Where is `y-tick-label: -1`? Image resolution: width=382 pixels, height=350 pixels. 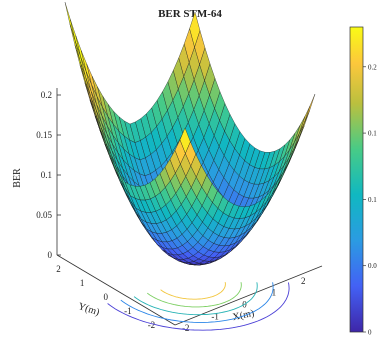
y-tick-label: -1 is located at coordinates (128, 311).